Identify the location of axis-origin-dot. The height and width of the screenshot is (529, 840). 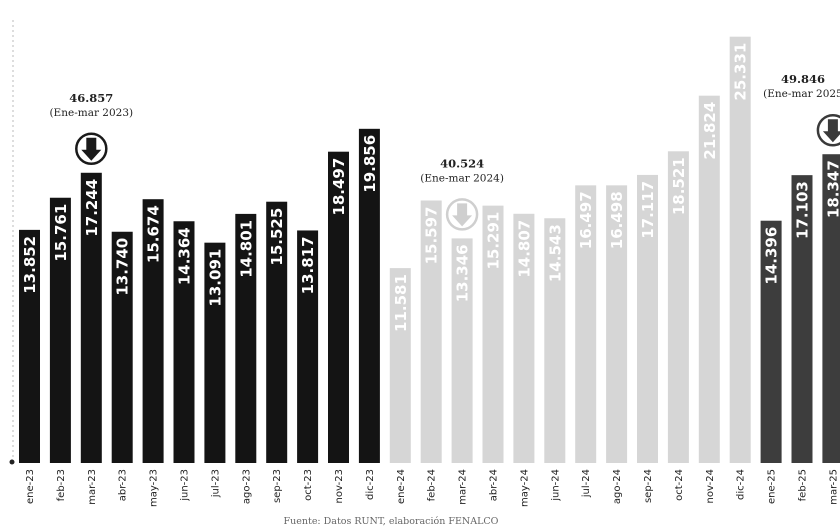
(12, 462).